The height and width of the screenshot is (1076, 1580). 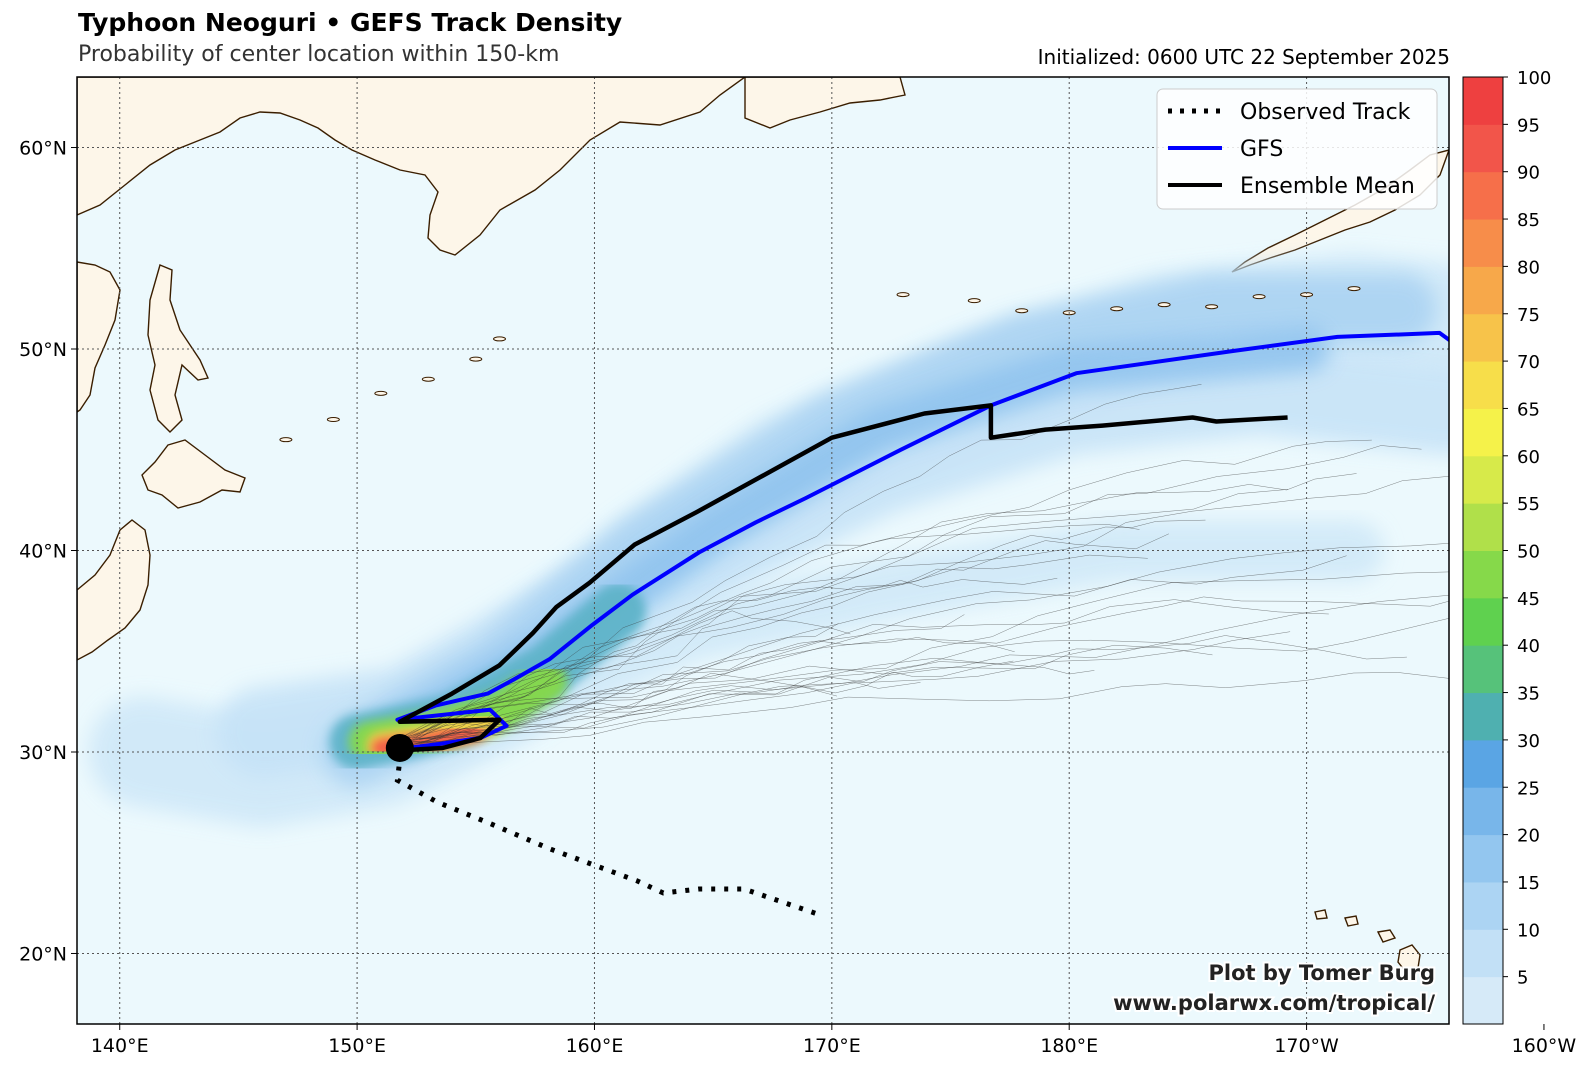 What do you see at coordinates (1522, 978) in the screenshot?
I see `colorbar-tick-label: 5` at bounding box center [1522, 978].